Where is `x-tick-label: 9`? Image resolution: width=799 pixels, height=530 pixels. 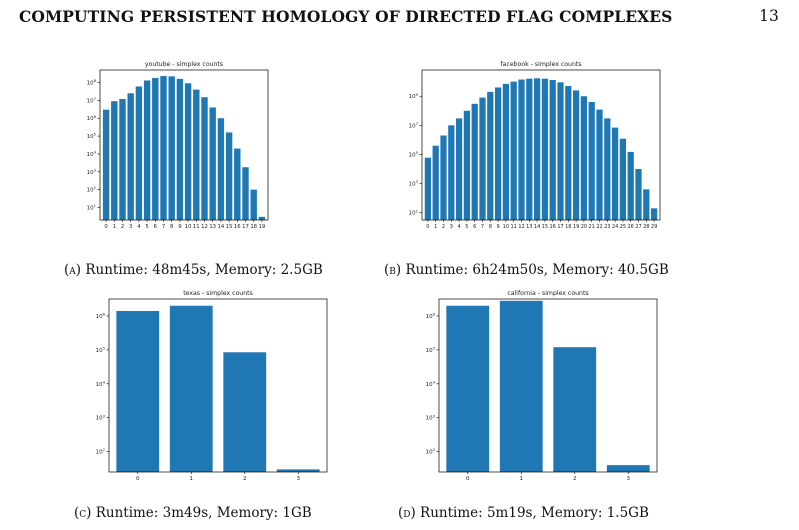
x-tick-label: 9 is located at coordinates (498, 227).